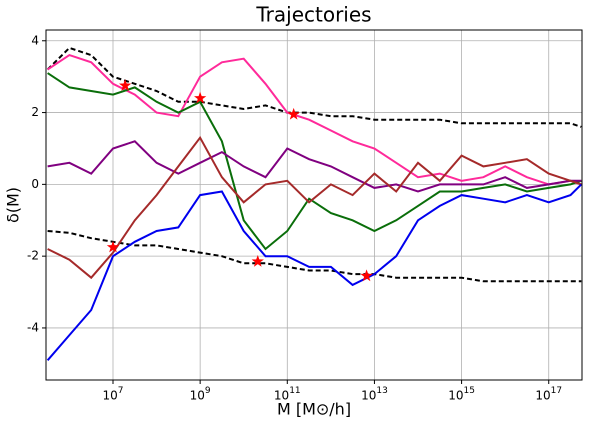 The width and height of the screenshot is (590, 426). What do you see at coordinates (112, 394) in the screenshot?
I see `x-tick-label: 10⁷` at bounding box center [112, 394].